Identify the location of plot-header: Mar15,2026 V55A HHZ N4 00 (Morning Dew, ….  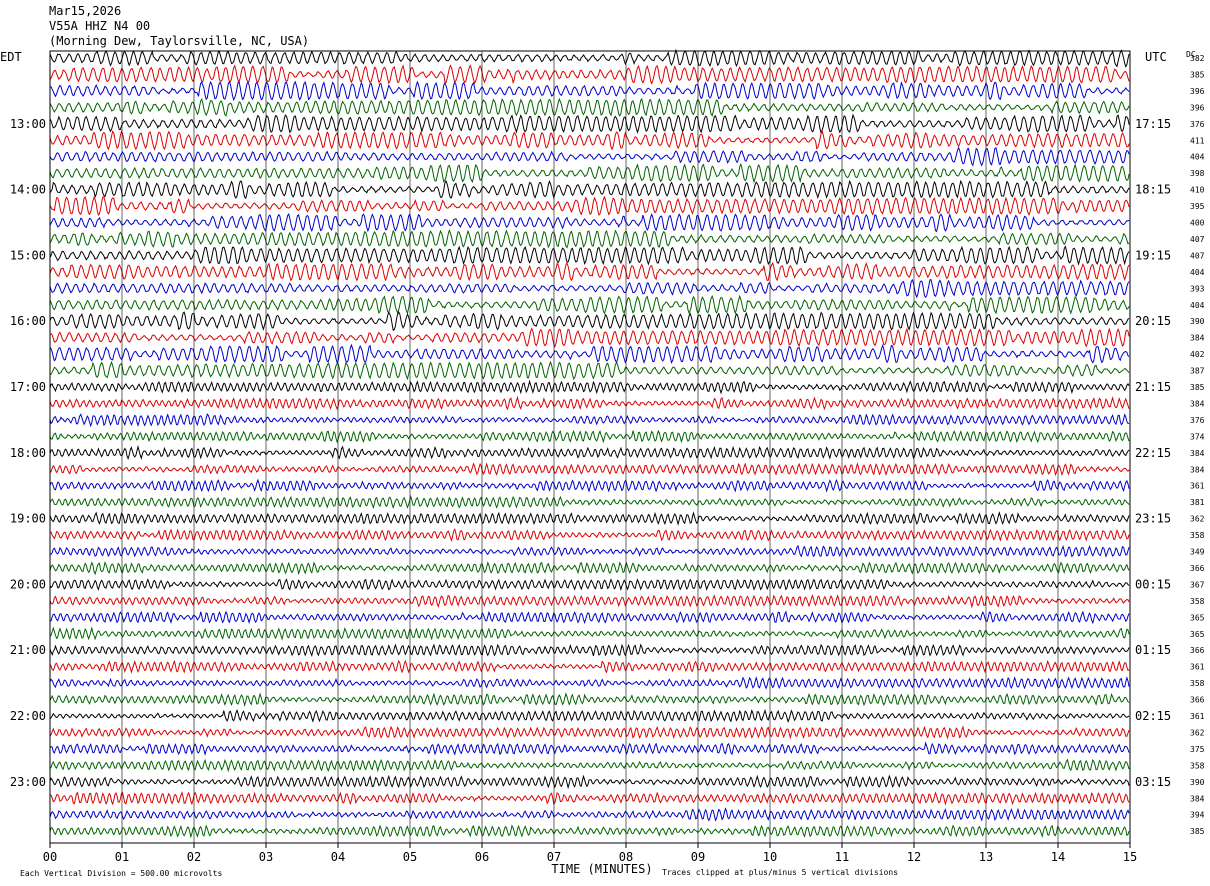
(179, 26).